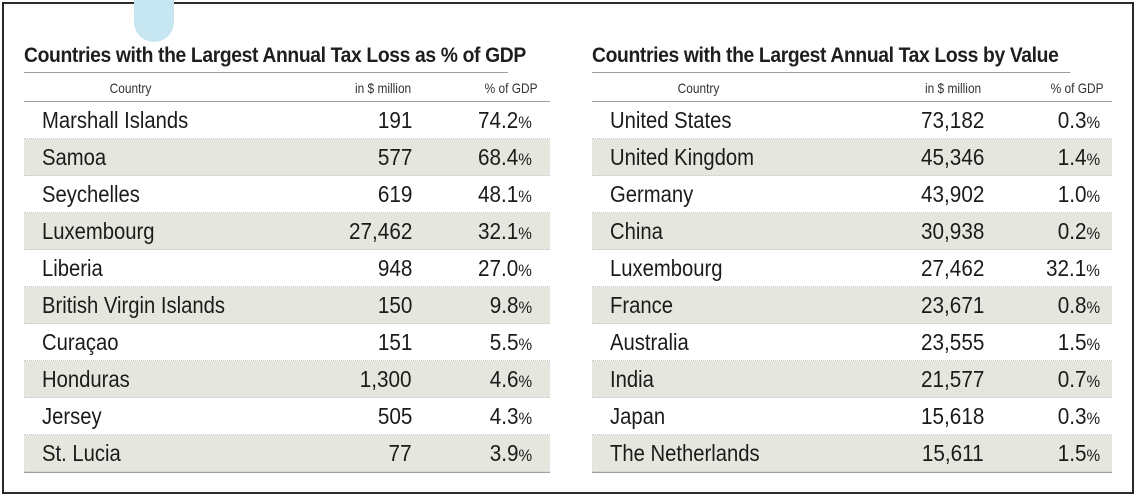 The height and width of the screenshot is (496, 1136). Describe the element at coordinates (852, 120) in the screenshot. I see `table-row: United States 73,182 0.3%` at that location.